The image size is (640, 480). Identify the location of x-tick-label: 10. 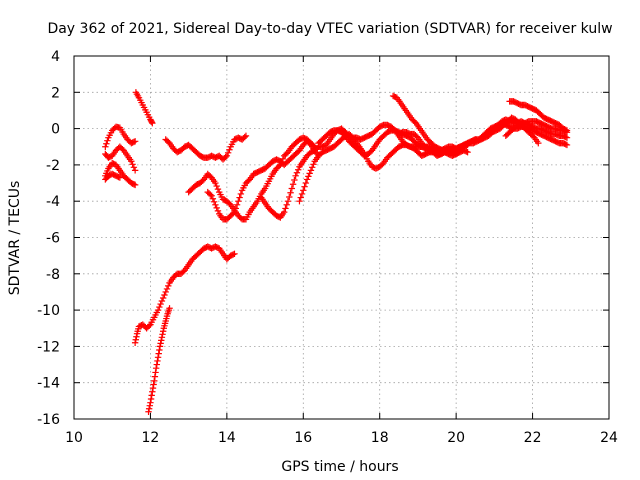
(74, 438).